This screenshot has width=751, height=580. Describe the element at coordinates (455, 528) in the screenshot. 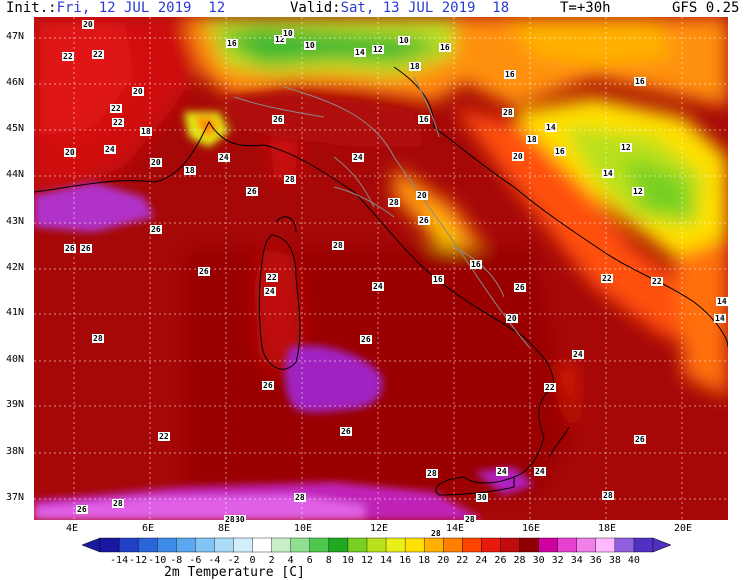

I see `longitude-label: 14E` at that location.